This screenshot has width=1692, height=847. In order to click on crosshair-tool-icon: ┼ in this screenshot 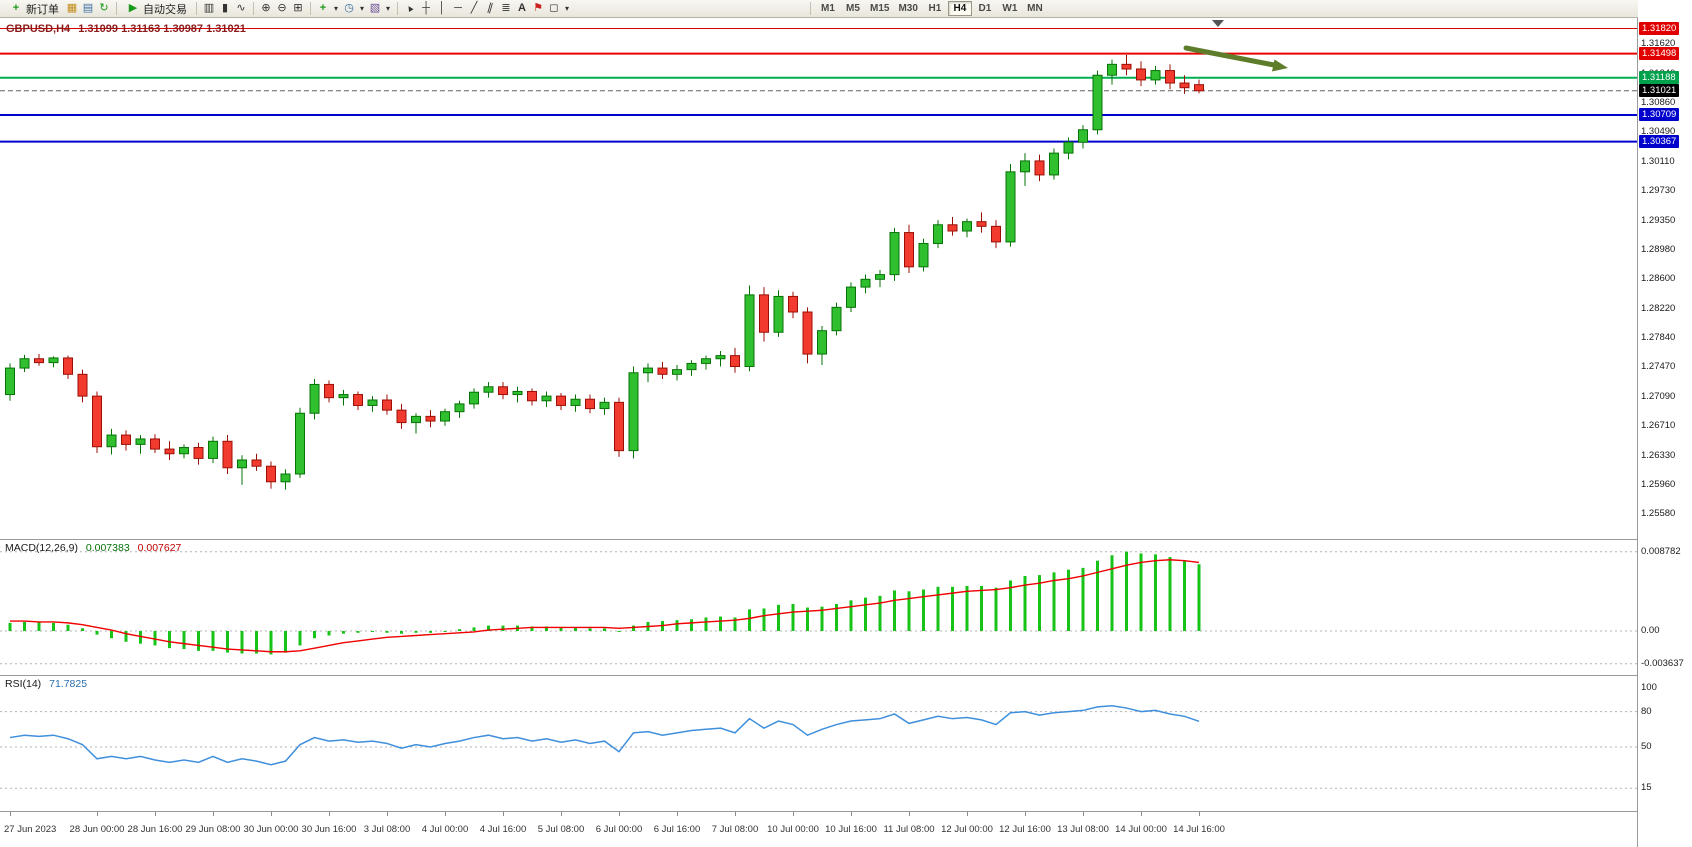, I will do `click(426, 8)`.